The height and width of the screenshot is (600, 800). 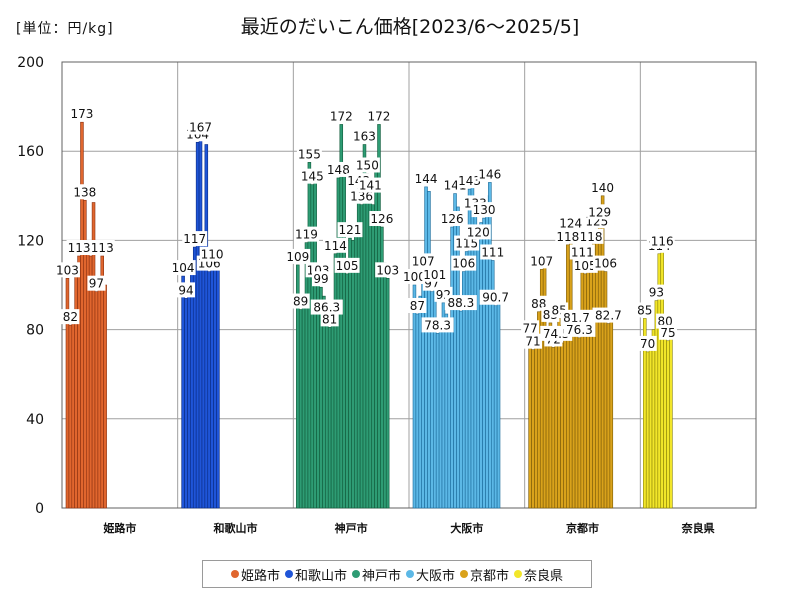 I want to click on y-tick-label: 200, so click(x=30, y=63).